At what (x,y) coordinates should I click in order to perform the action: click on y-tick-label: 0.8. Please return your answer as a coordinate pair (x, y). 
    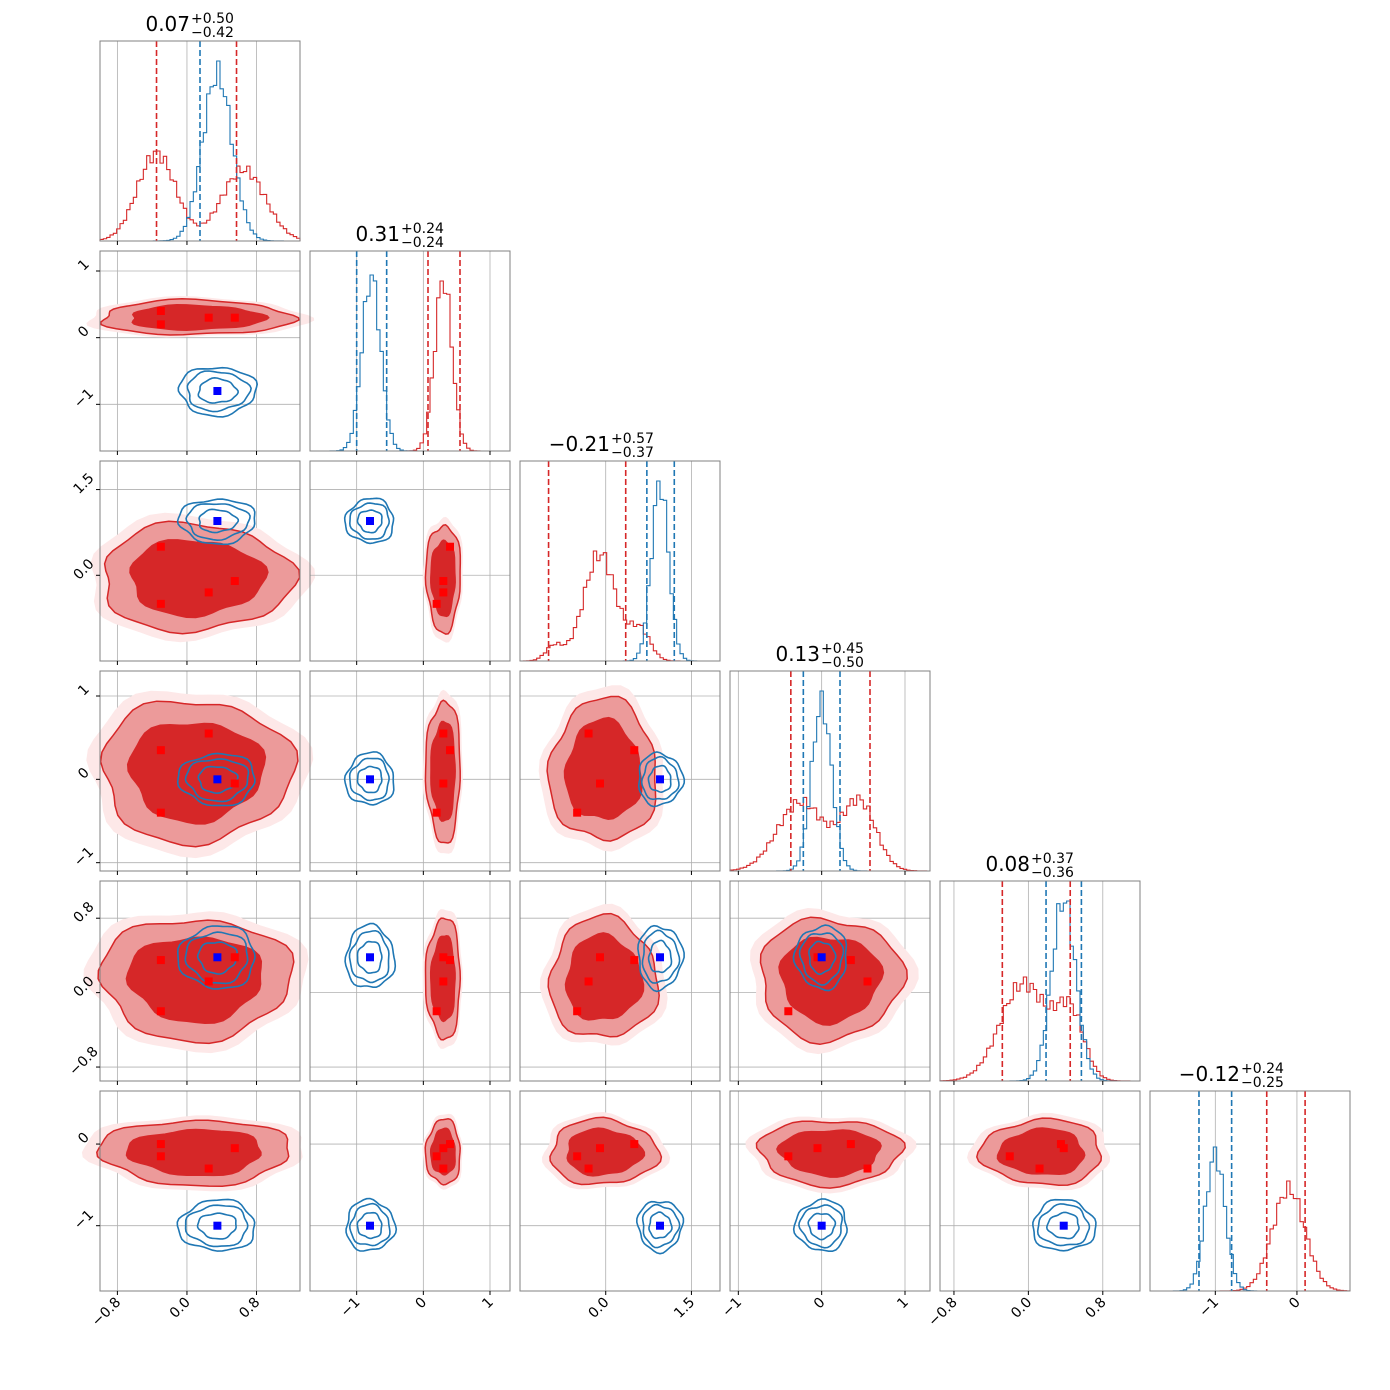
    Looking at the image, I should click on (83, 912).